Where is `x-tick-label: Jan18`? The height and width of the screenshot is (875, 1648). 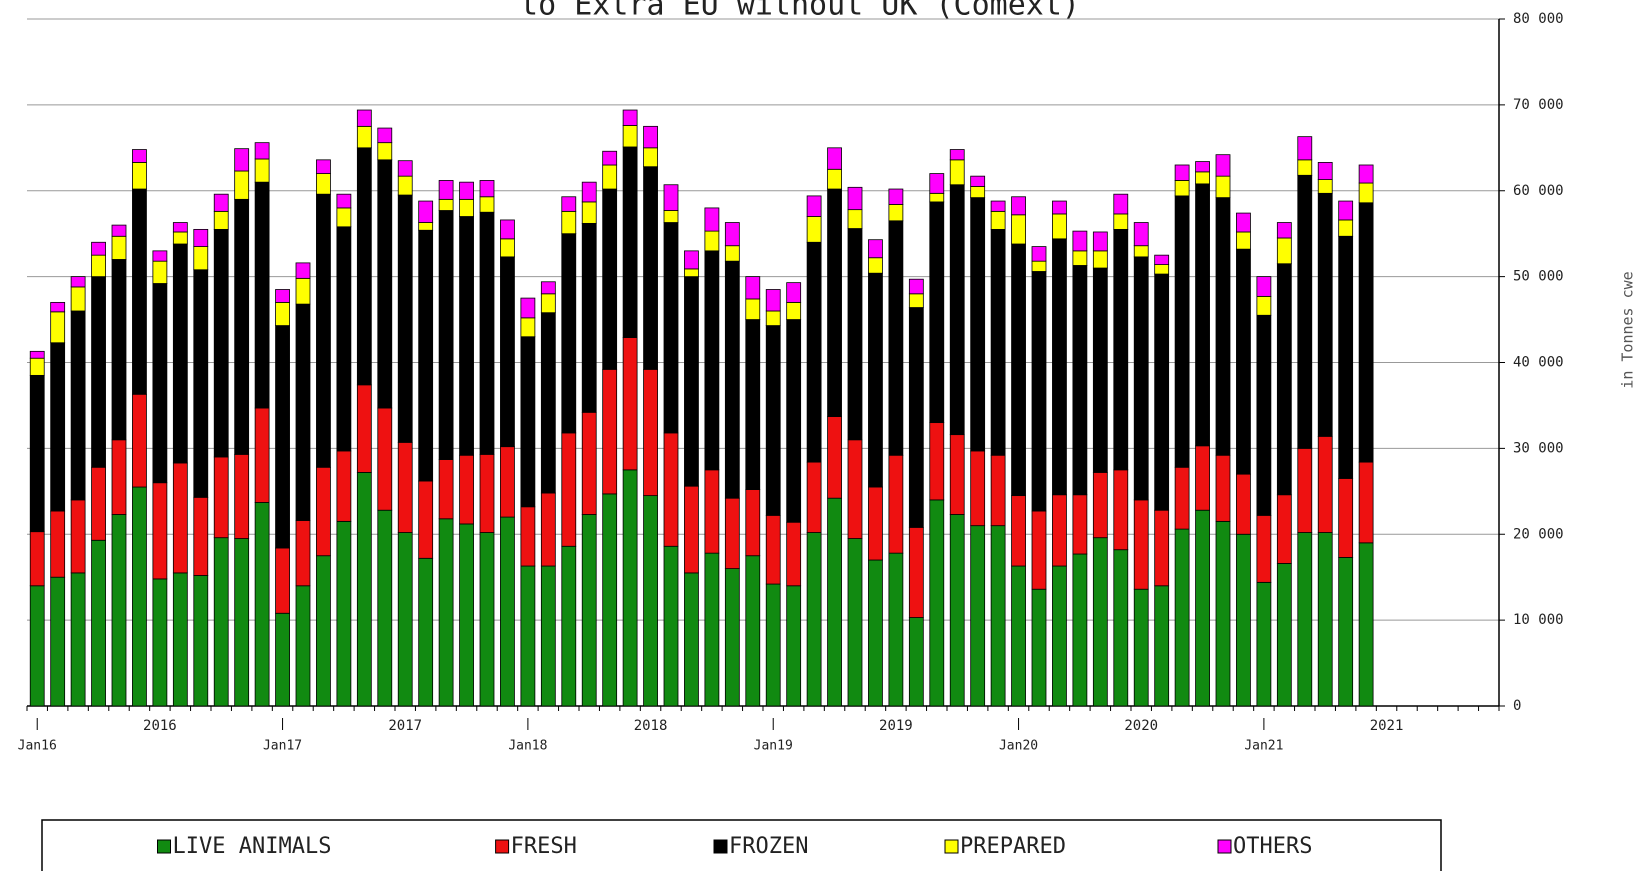 x-tick-label: Jan18 is located at coordinates (527, 746).